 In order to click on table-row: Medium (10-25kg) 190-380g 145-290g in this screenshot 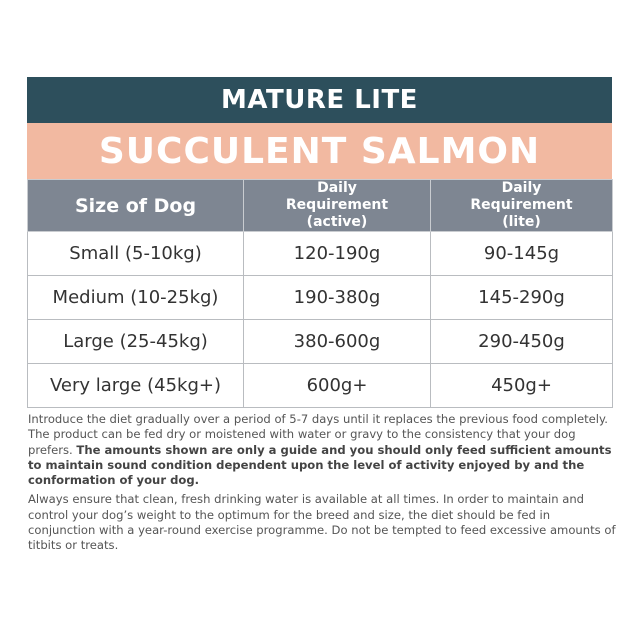, I will do `click(320, 297)`.